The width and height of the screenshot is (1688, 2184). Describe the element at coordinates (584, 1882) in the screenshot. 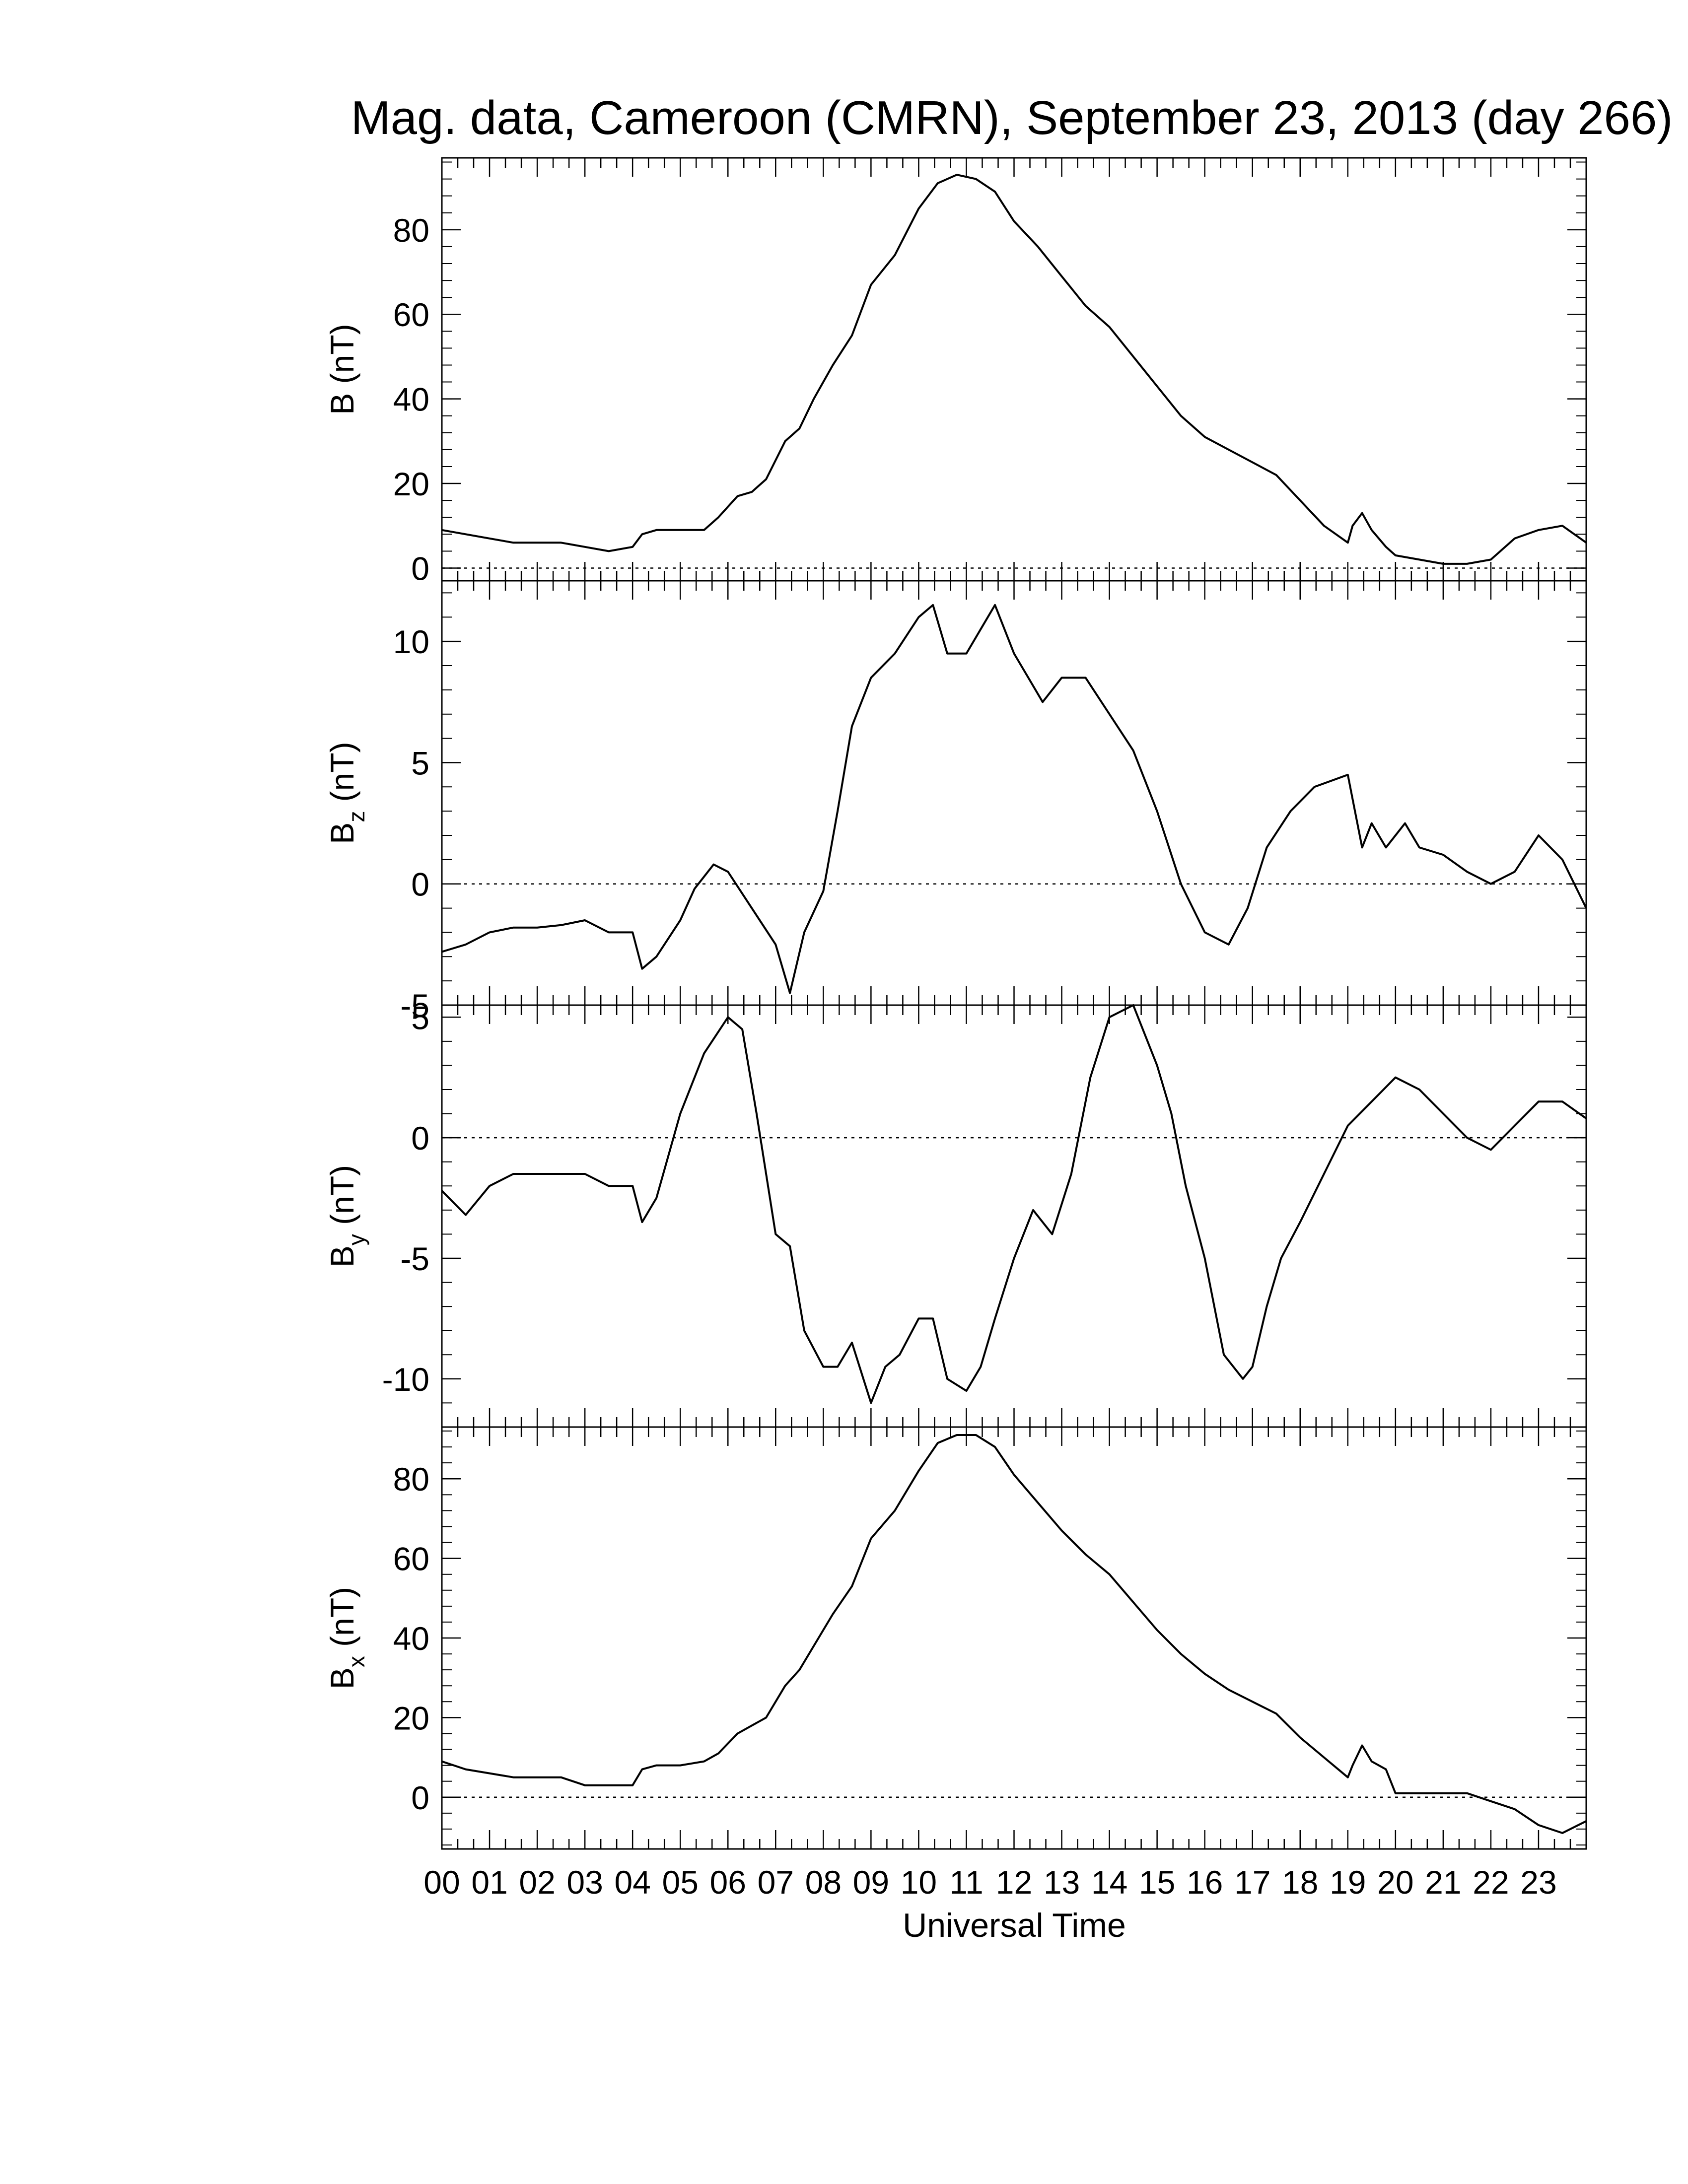

I see `x-tick-label: 03` at that location.